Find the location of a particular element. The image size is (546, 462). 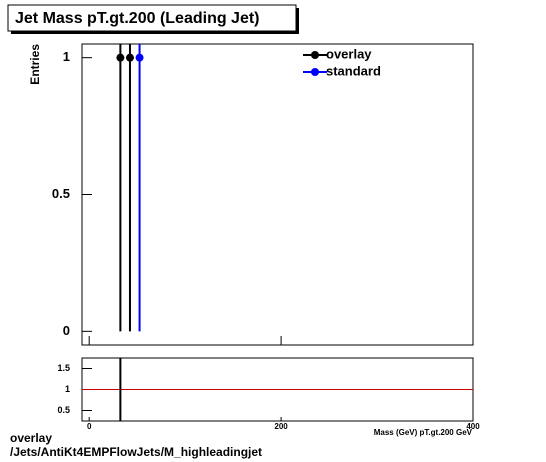

x-tick-label: 400 is located at coordinates (473, 426).